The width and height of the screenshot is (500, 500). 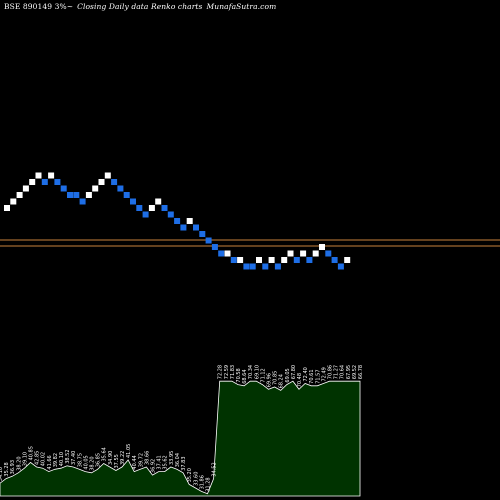 I want to click on volume-label: 38.66, so click(x=147, y=458).